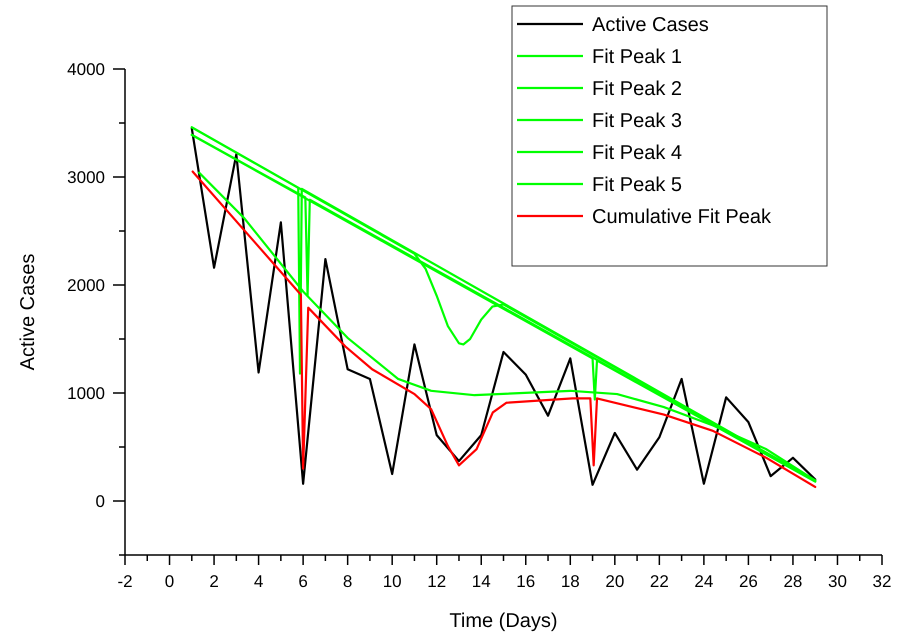  I want to click on x-tick-label: 2, so click(214, 581).